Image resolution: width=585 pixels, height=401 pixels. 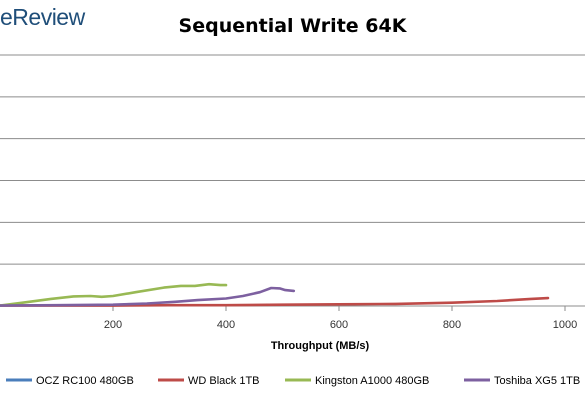 What do you see at coordinates (292, 26) in the screenshot?
I see `chart-title: Sequential Write 64K` at bounding box center [292, 26].